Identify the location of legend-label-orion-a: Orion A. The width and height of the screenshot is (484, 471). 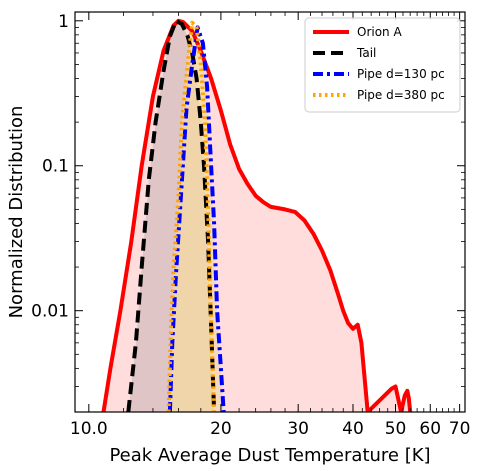
(379, 32).